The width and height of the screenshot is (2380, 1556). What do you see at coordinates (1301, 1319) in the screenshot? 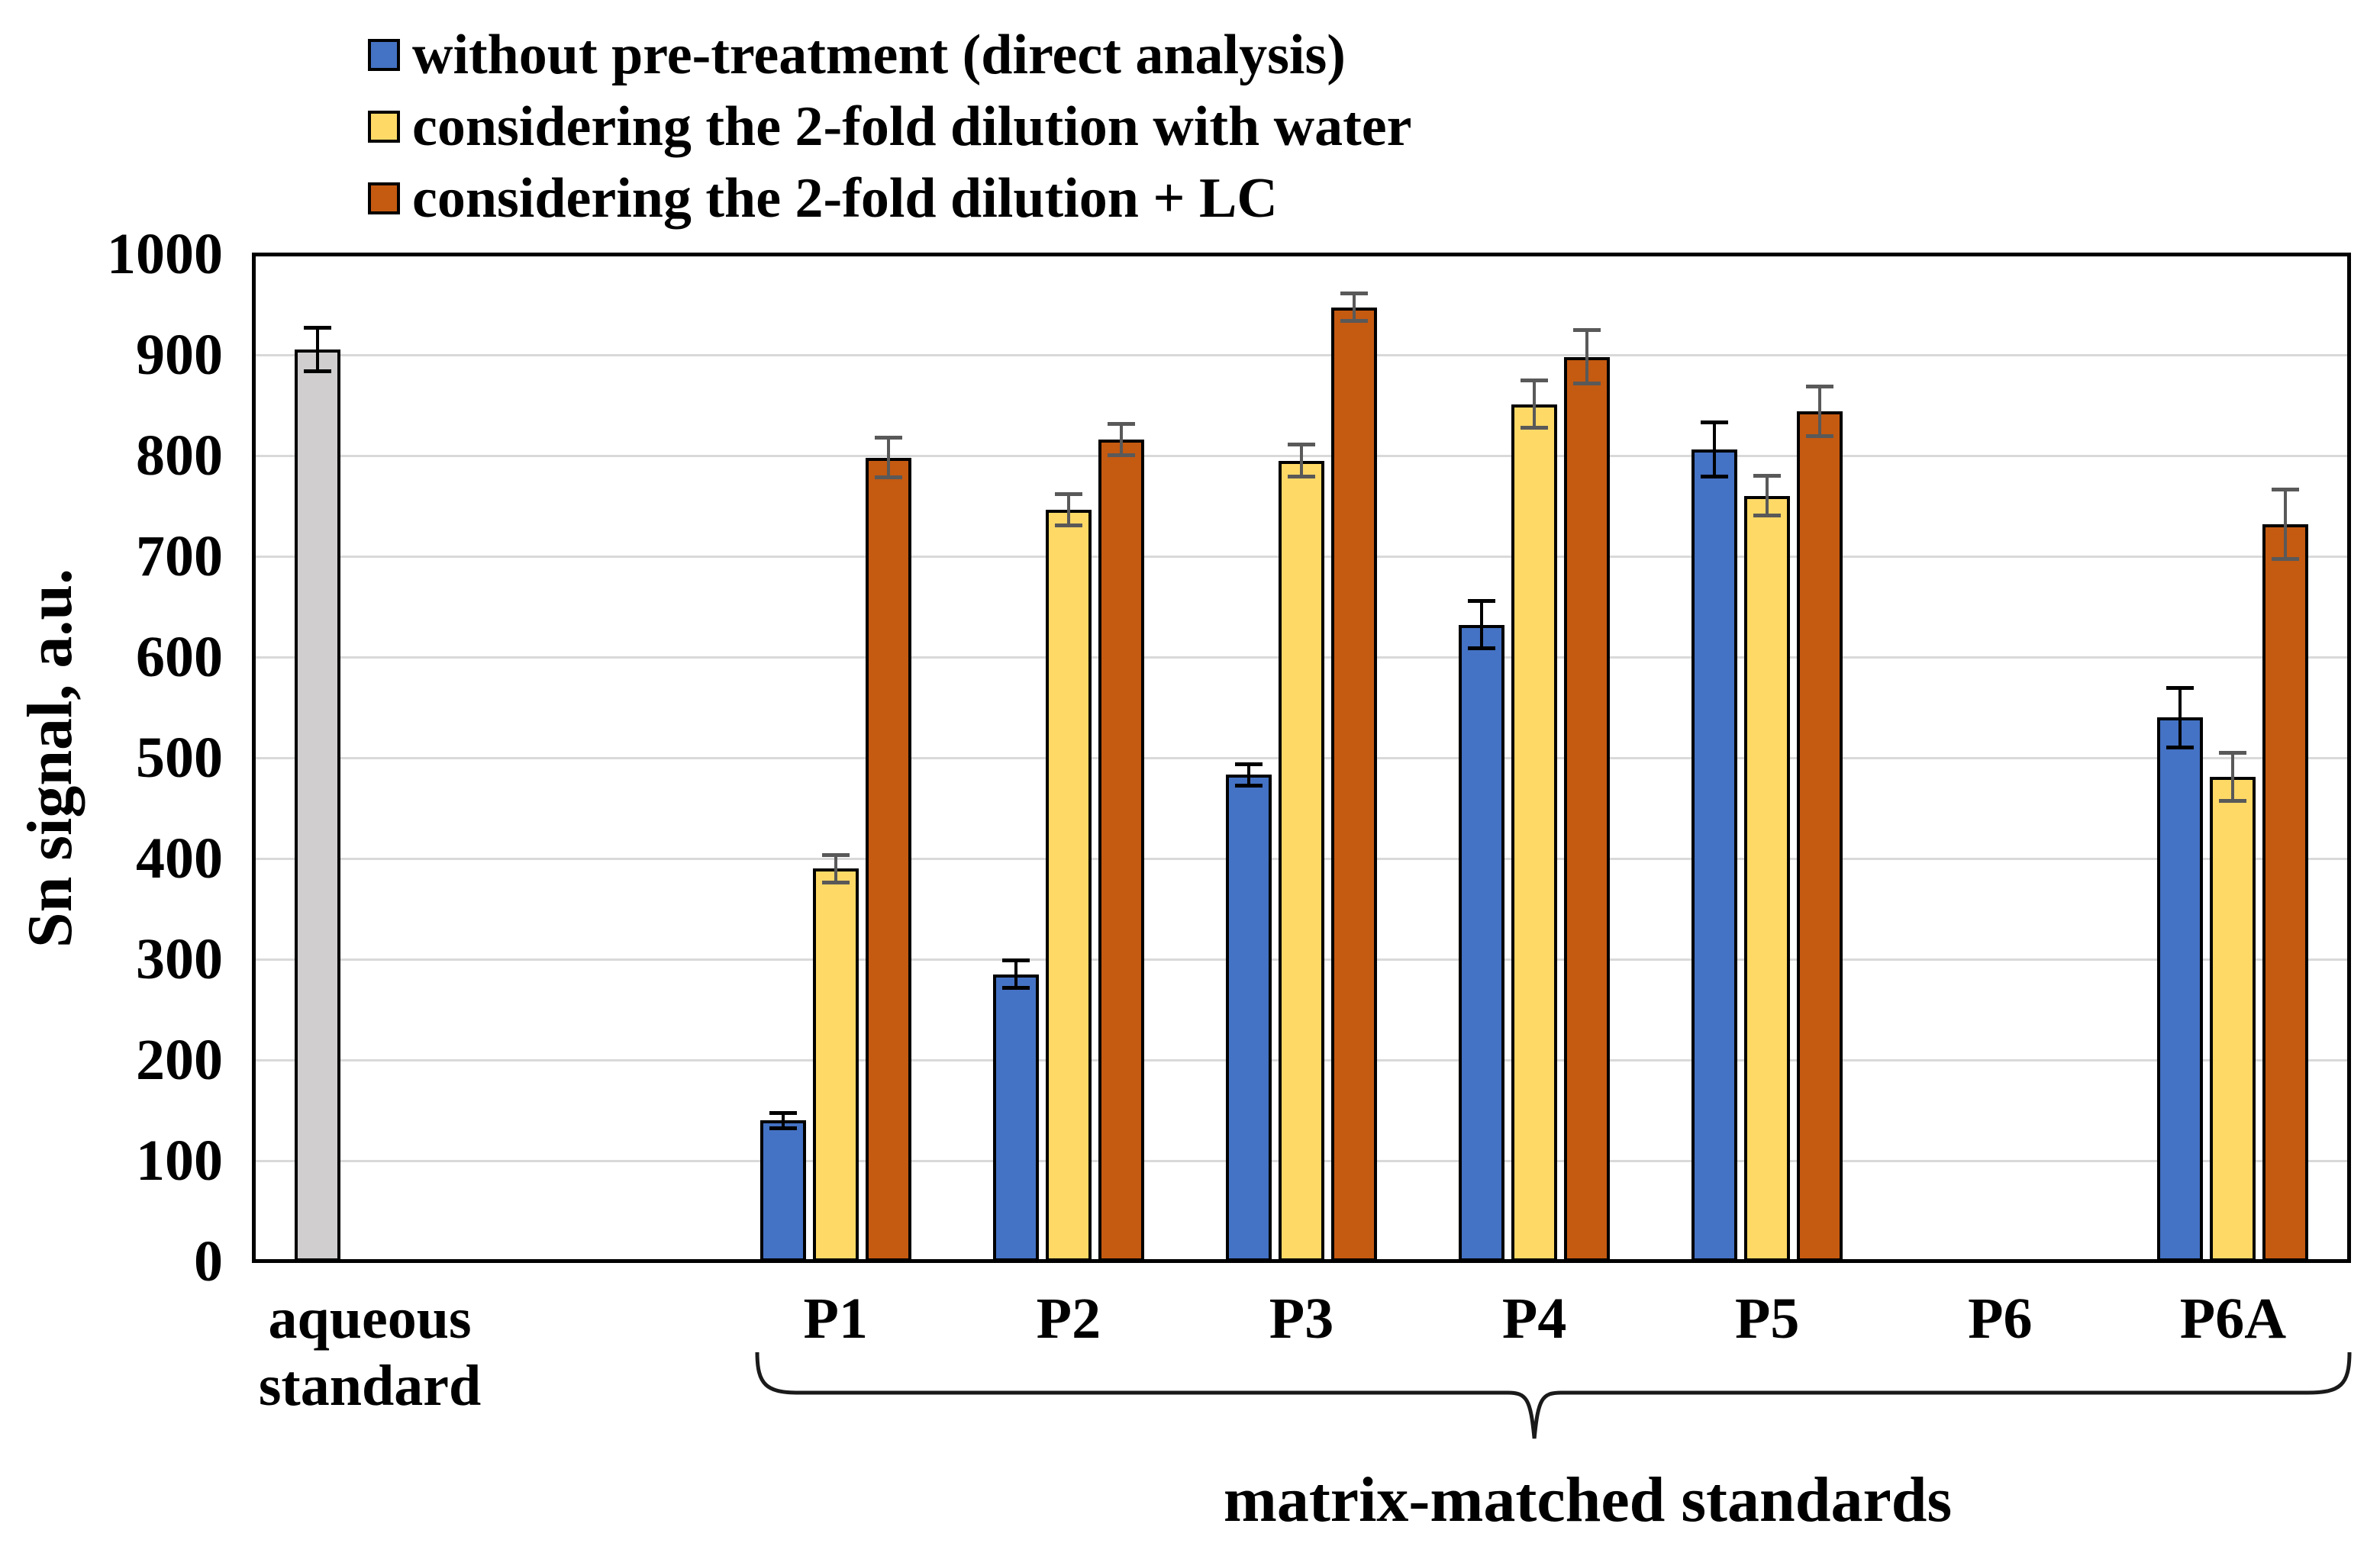
I see `x-category-label: P3` at bounding box center [1301, 1319].